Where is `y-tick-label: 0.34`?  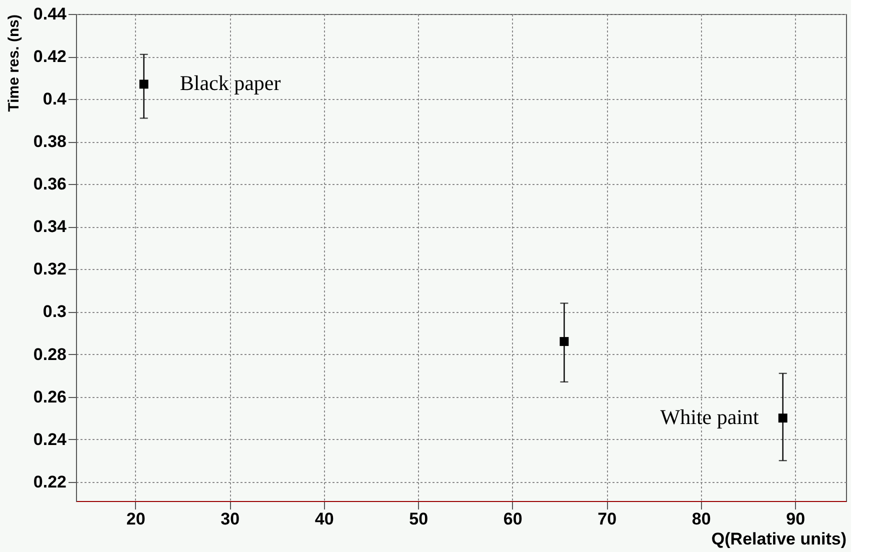
y-tick-label: 0.34 is located at coordinates (50, 226).